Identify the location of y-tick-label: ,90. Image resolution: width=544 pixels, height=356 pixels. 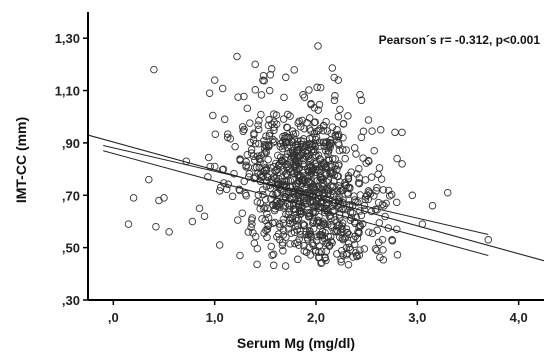
(71, 143).